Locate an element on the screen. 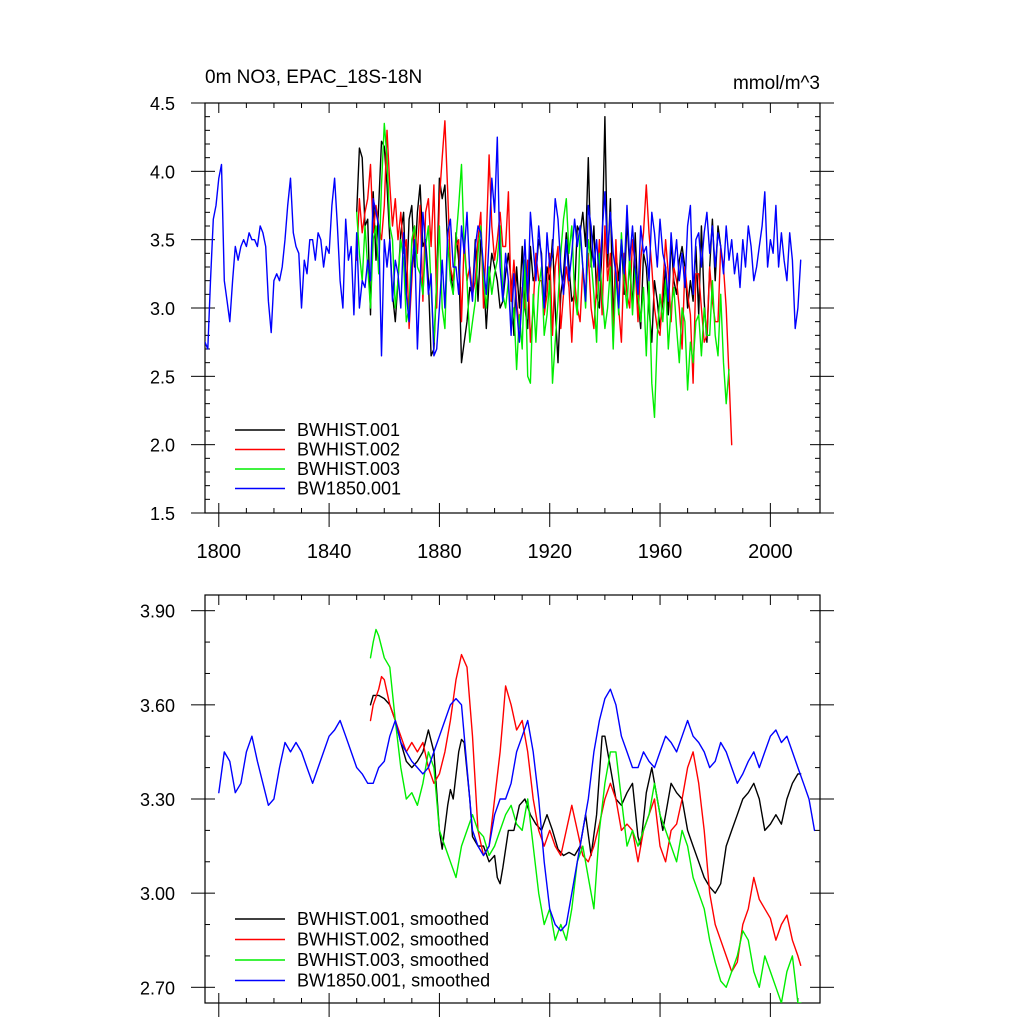 The image size is (1024, 1029). top-x-tick-label: 1840 is located at coordinates (329, 552).